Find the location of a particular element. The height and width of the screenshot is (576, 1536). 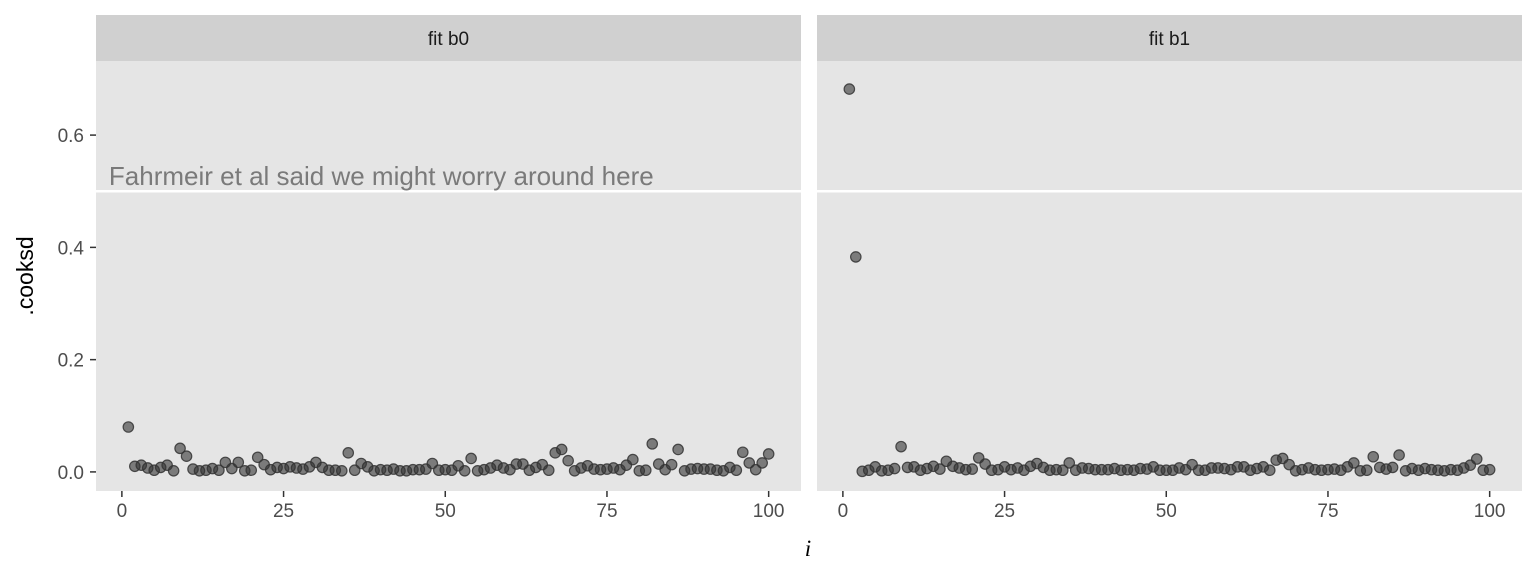

y-tick-label: 0.6 is located at coordinates (71, 136).